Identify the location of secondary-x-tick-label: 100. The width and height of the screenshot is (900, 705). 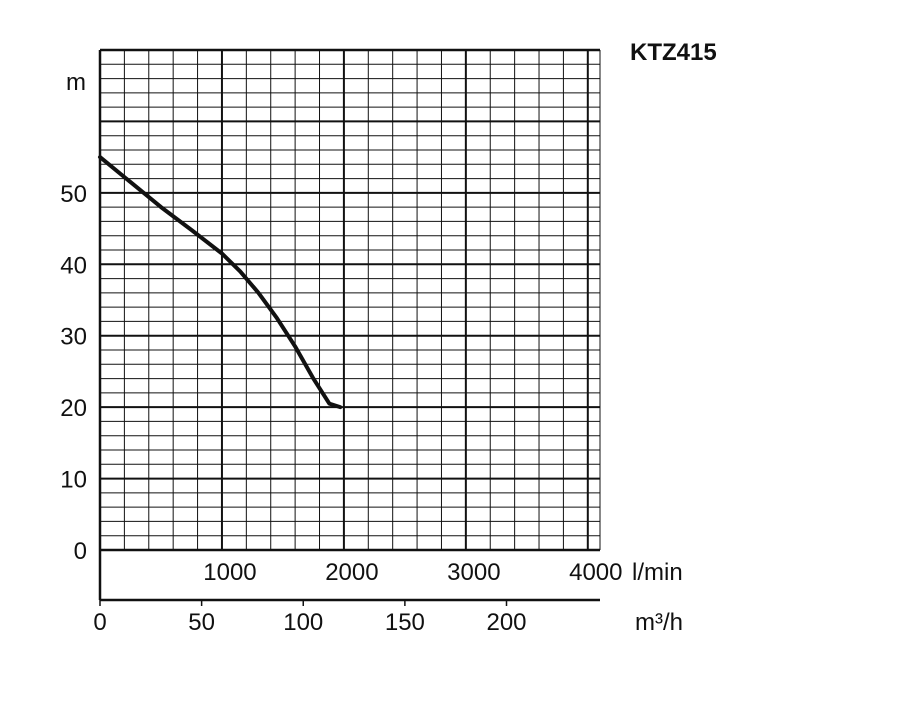
(303, 622).